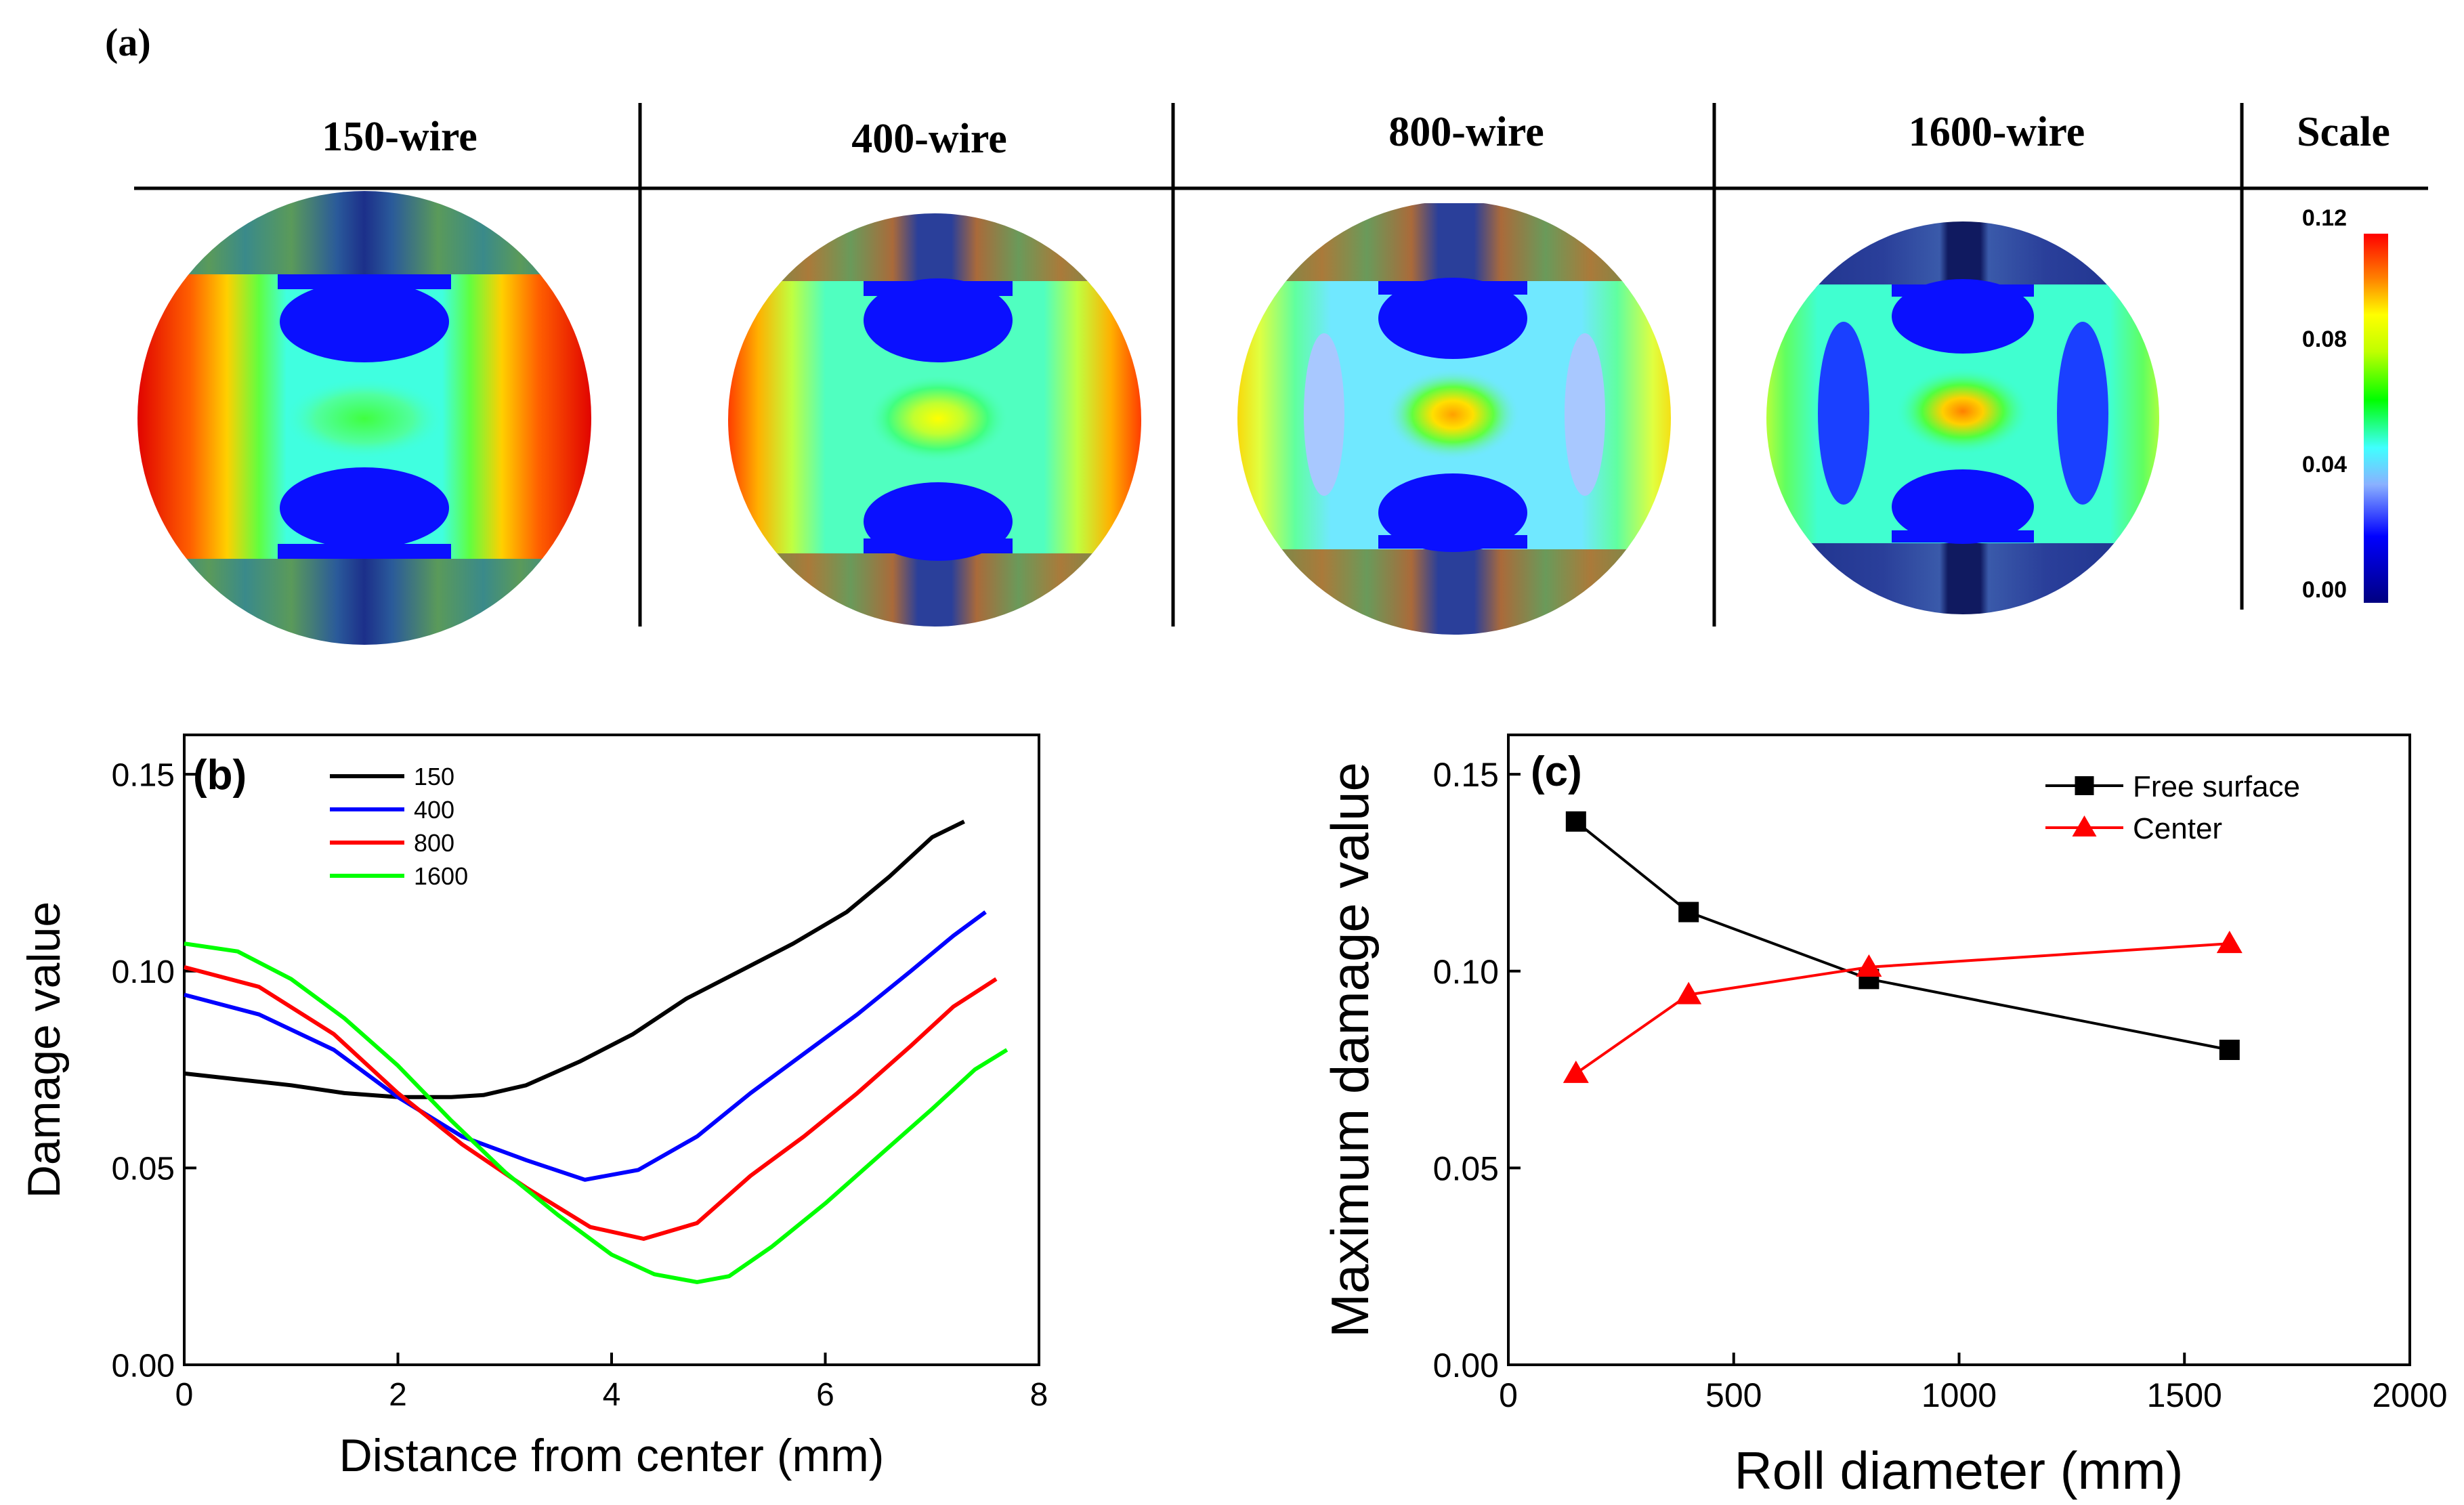 This screenshot has width=2464, height=1505. I want to click on series-line-free-surface, so click(1902, 935).